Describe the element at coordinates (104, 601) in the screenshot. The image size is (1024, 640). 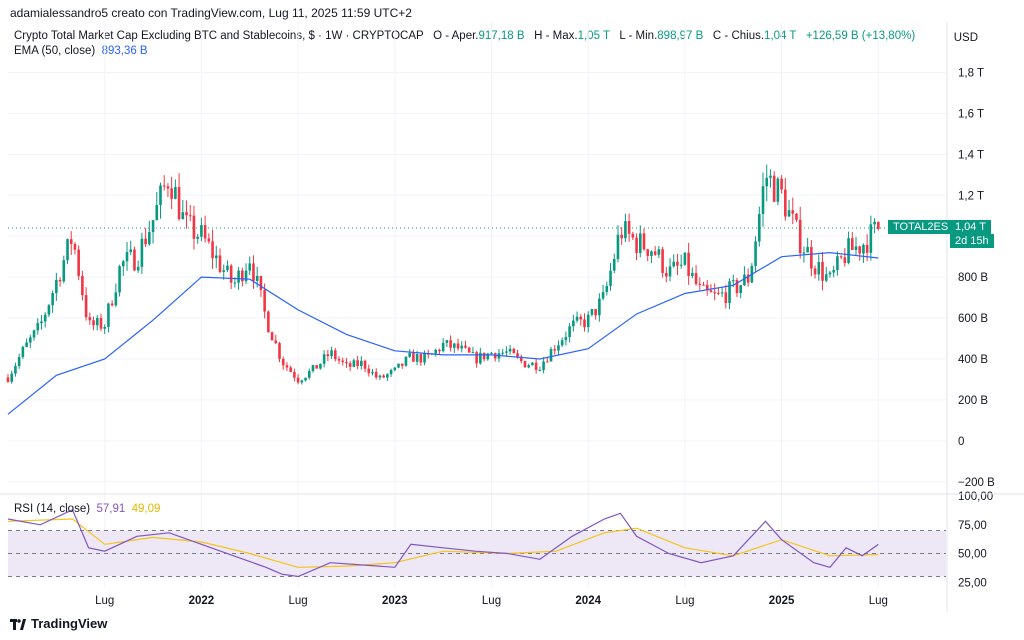
I see `time-tick-label: Lug` at that location.